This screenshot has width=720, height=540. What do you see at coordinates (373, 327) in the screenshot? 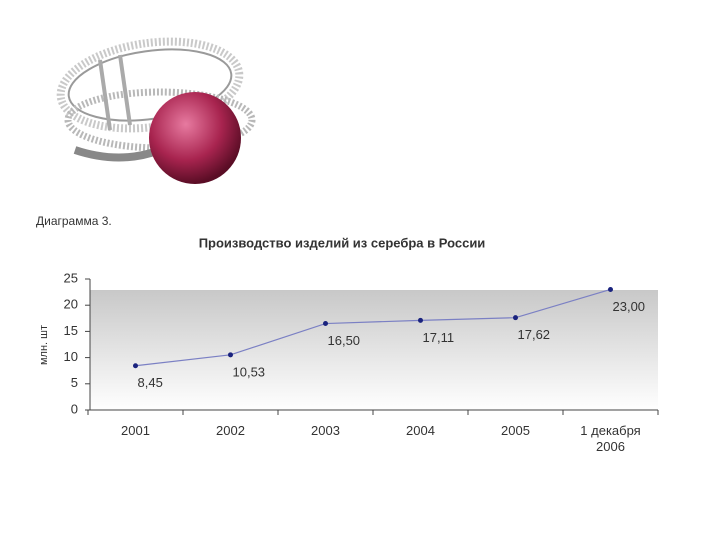
I see `line` at bounding box center [373, 327].